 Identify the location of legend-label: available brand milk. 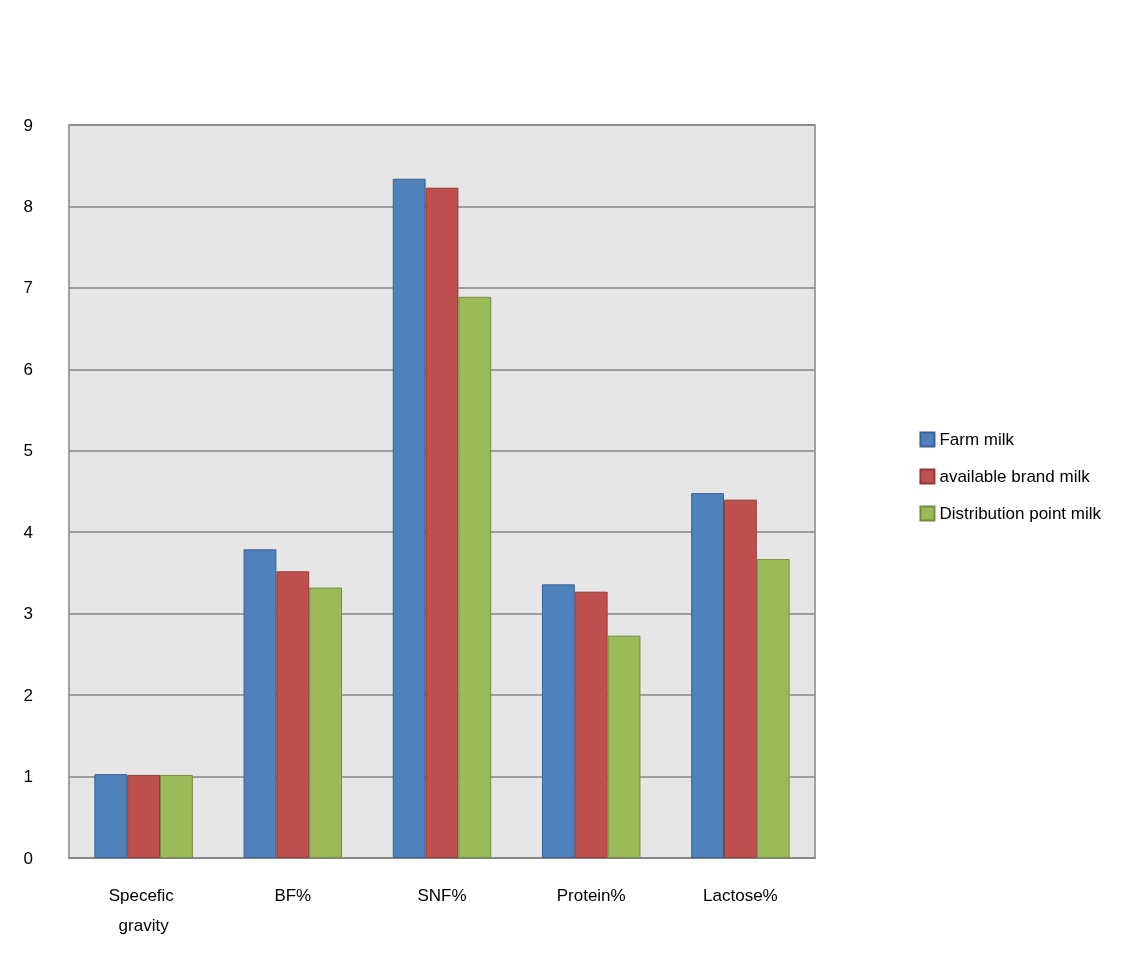
(1015, 476).